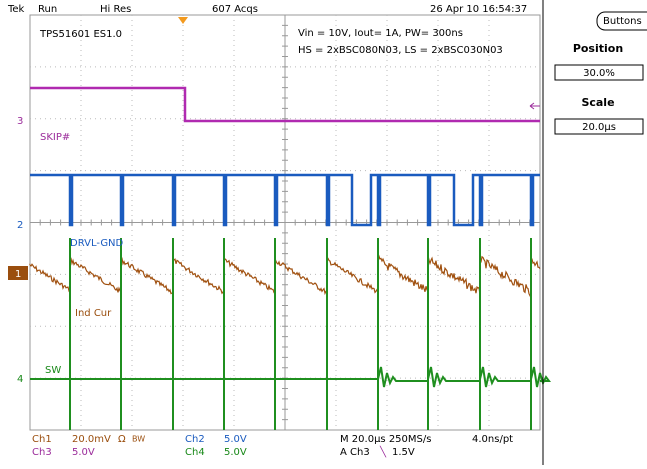 This screenshot has width=647, height=469. Describe the element at coordinates (195, 452) in the screenshot. I see `status: Ch4` at that location.